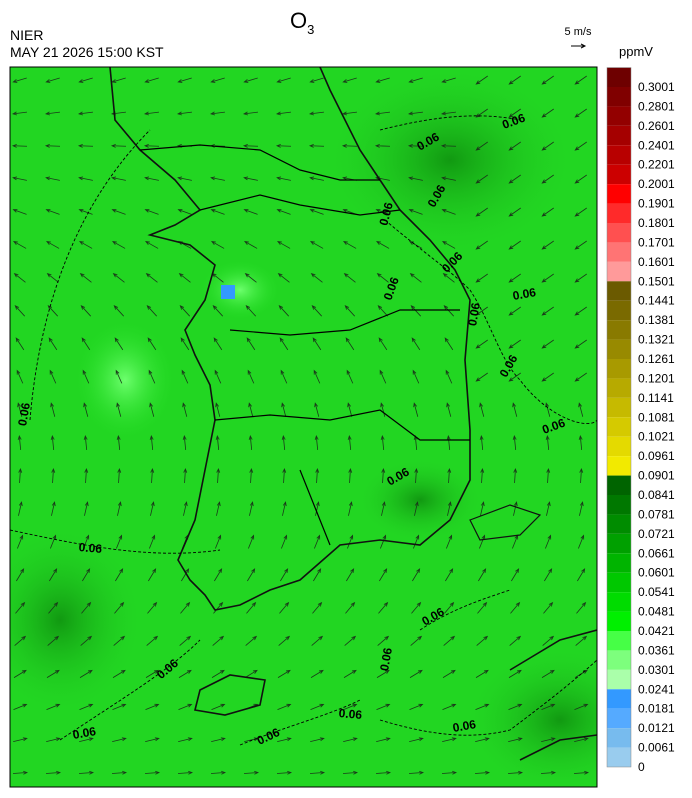 This screenshot has height=798, width=692. I want to click on colorbar-label: 0.2401, so click(656, 145).